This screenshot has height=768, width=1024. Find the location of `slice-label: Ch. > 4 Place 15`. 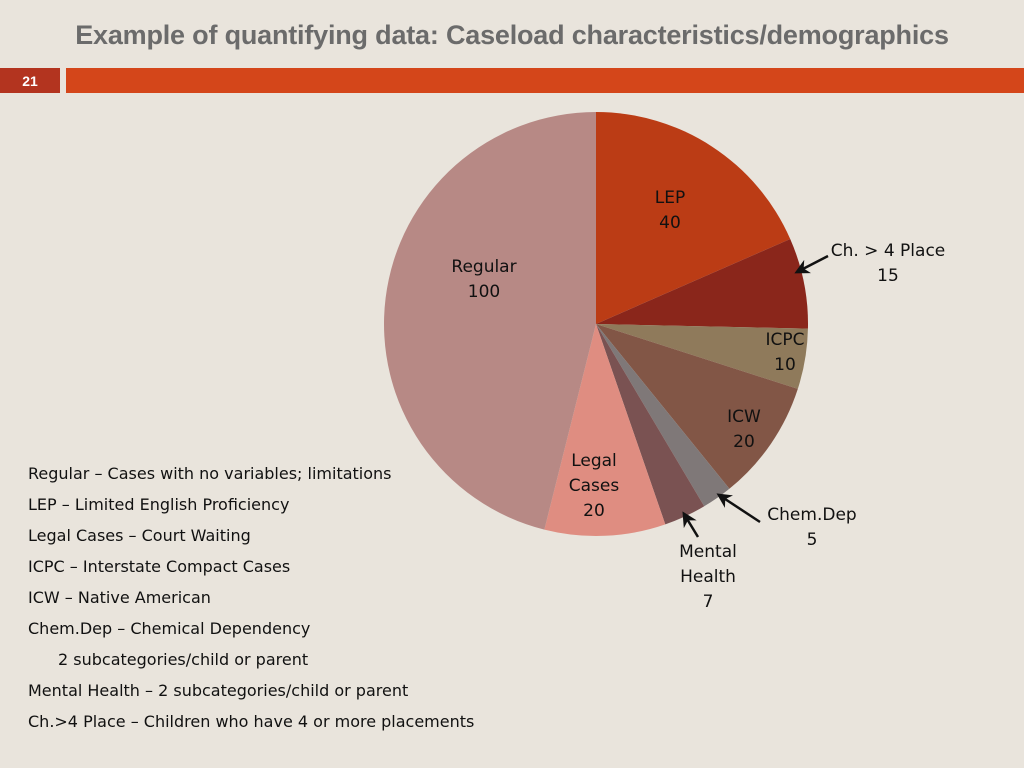

slice-label: Ch. > 4 Place 15 is located at coordinates (888, 263).